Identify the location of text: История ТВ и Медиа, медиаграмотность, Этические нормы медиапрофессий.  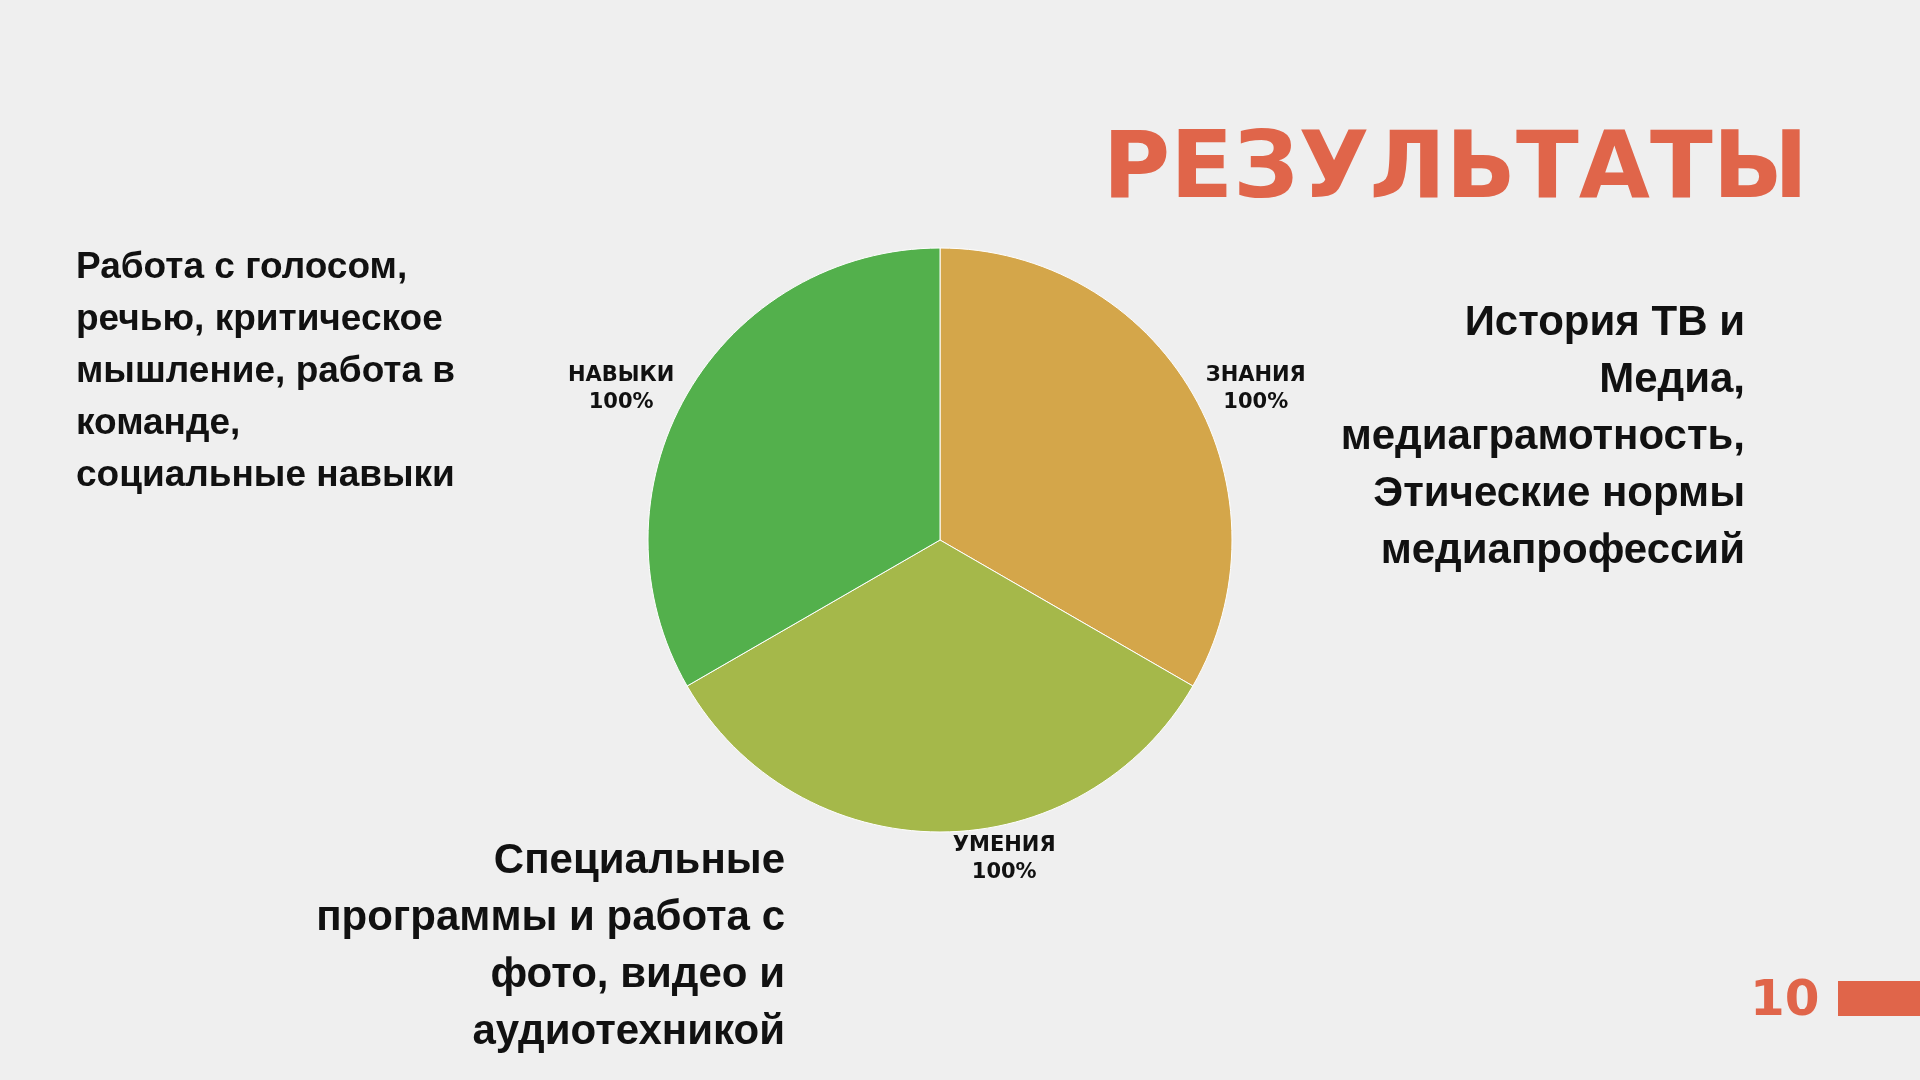
(1542, 435).